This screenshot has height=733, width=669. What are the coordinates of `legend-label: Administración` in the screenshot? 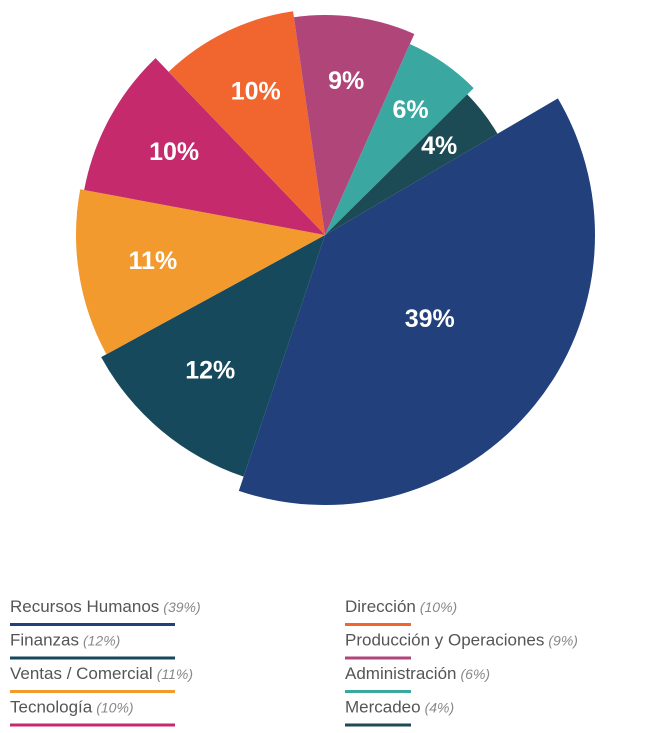 It's located at (401, 673).